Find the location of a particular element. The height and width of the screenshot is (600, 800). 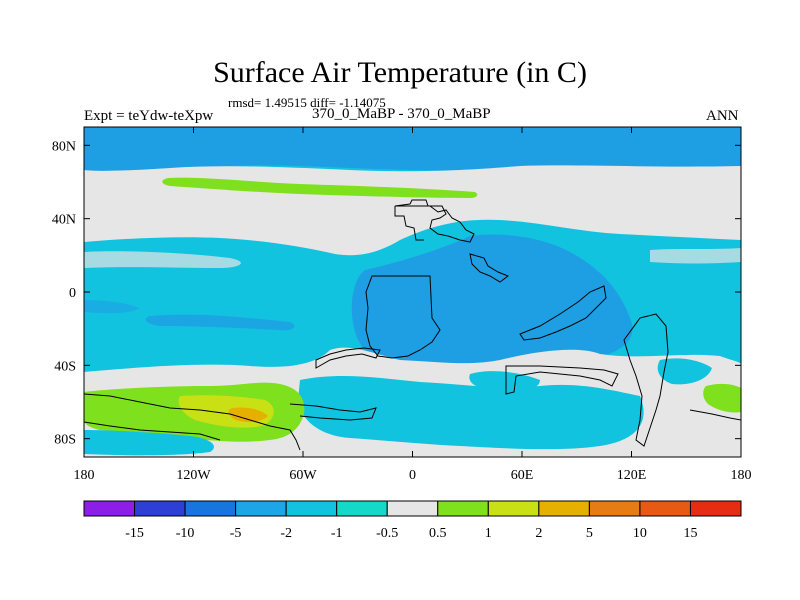

south-edge-cool-patch is located at coordinates (149, 443).